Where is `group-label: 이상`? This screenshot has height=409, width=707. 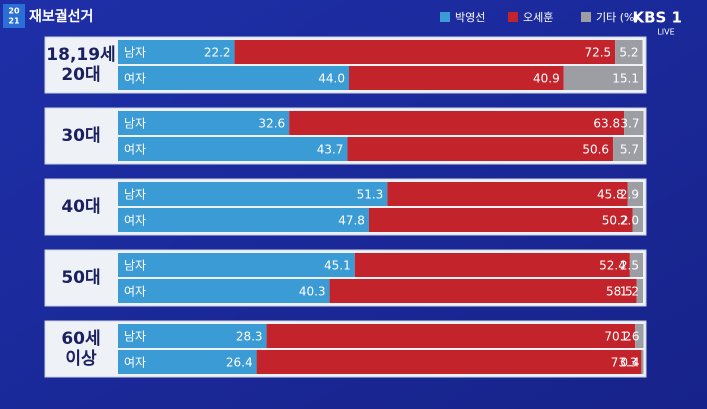 group-label: 이상 is located at coordinates (81, 359).